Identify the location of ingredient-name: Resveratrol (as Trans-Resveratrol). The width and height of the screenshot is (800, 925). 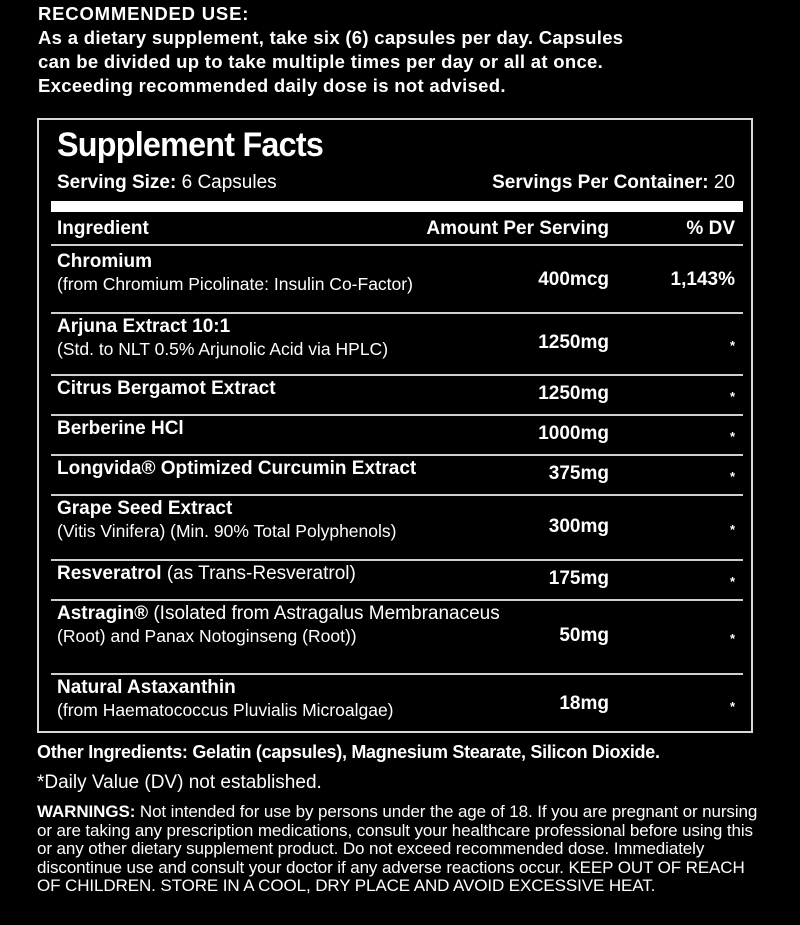
(396, 573).